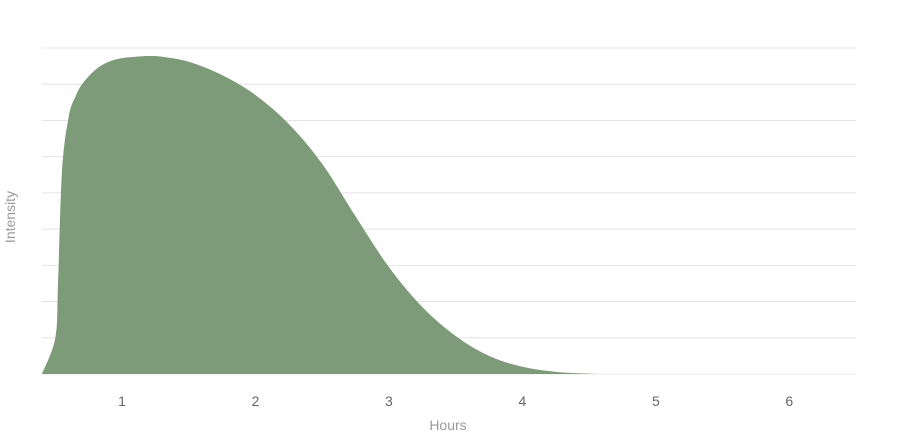 This screenshot has width=897, height=436. I want to click on x-tick-label: 1, so click(122, 401).